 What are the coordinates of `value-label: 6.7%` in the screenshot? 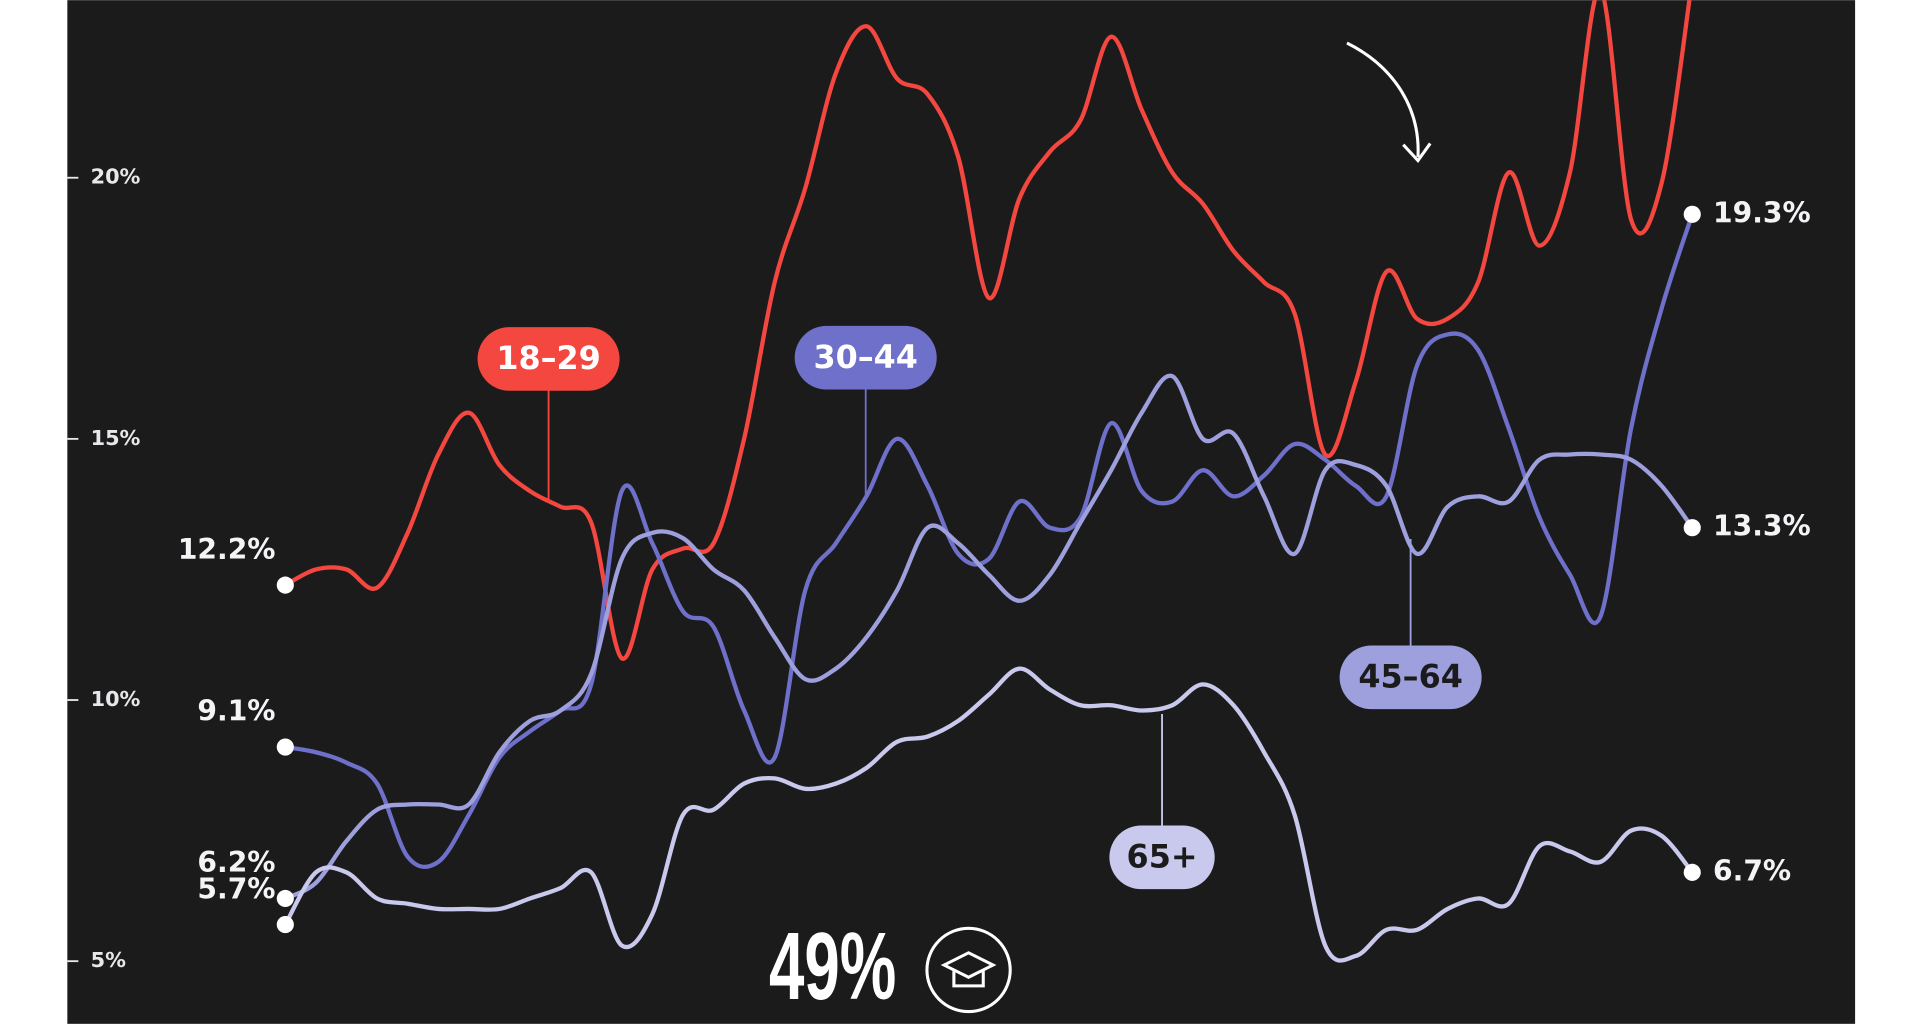 It's located at (1752, 870).